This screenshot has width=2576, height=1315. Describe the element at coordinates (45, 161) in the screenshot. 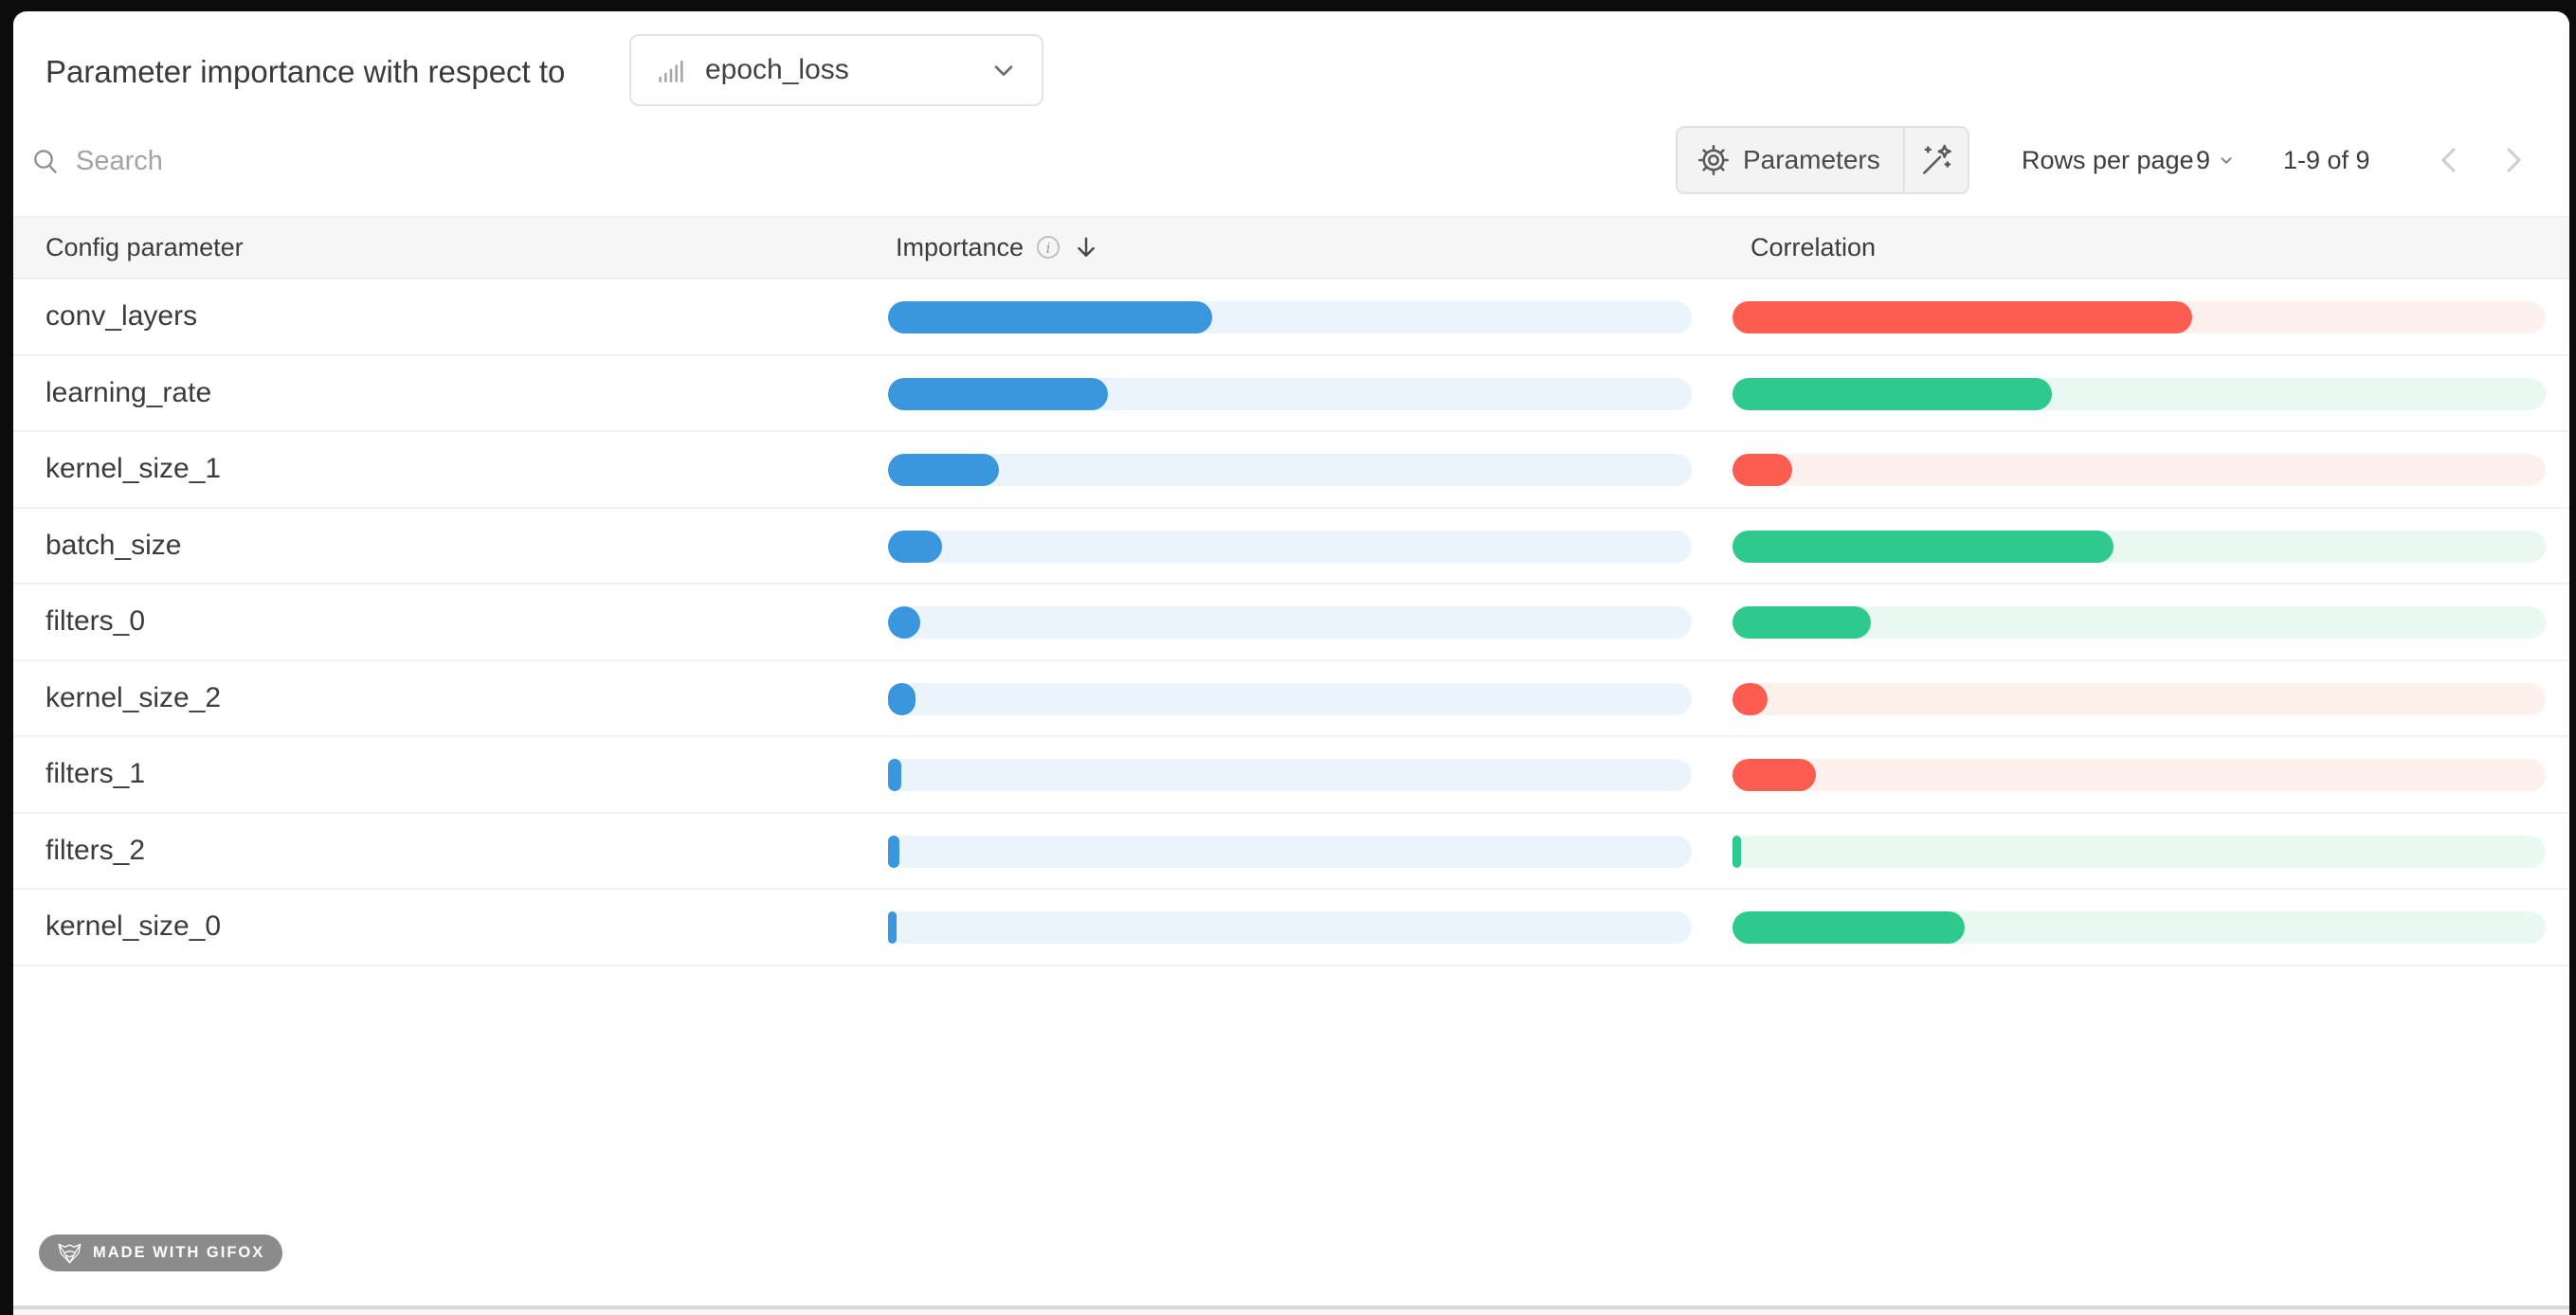

I see `search-icon` at that location.